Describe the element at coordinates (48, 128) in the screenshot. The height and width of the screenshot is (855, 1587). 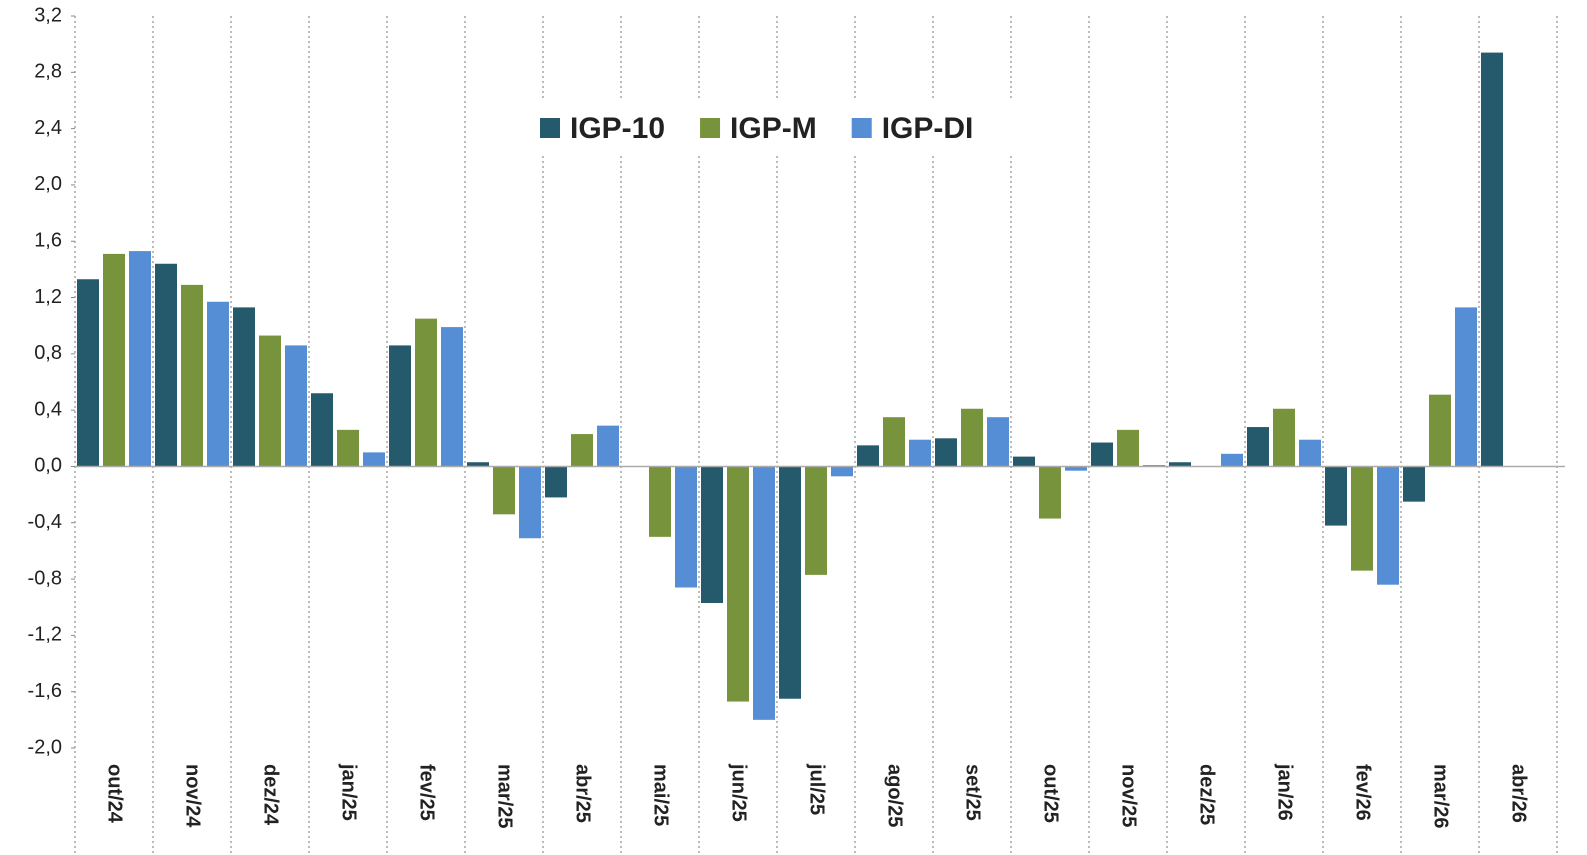
I see `y-tick-label: 2,4` at that location.